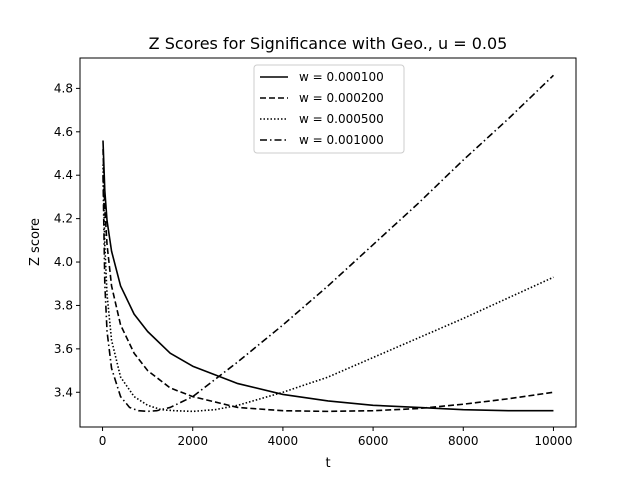 This screenshot has height=480, width=640. I want to click on legend-label-2: w = 0.000200, so click(341, 98).